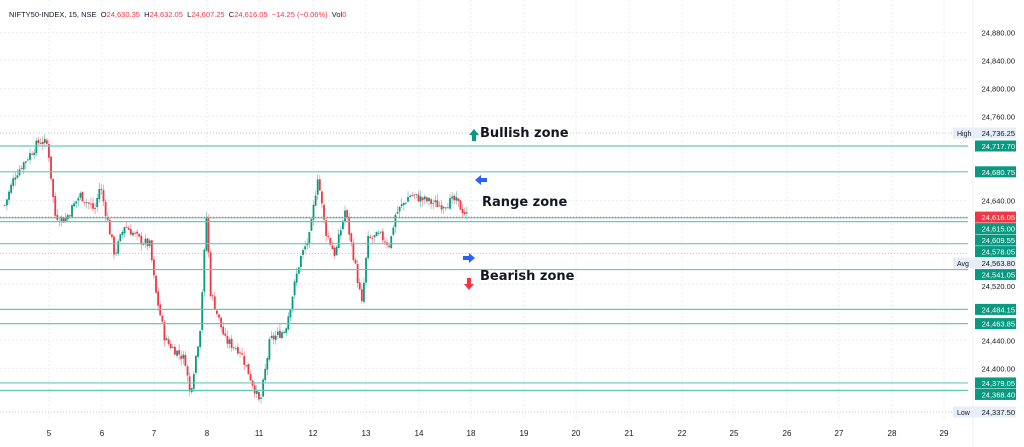  What do you see at coordinates (576, 433) in the screenshot?
I see `time-tick-label: 20` at bounding box center [576, 433].